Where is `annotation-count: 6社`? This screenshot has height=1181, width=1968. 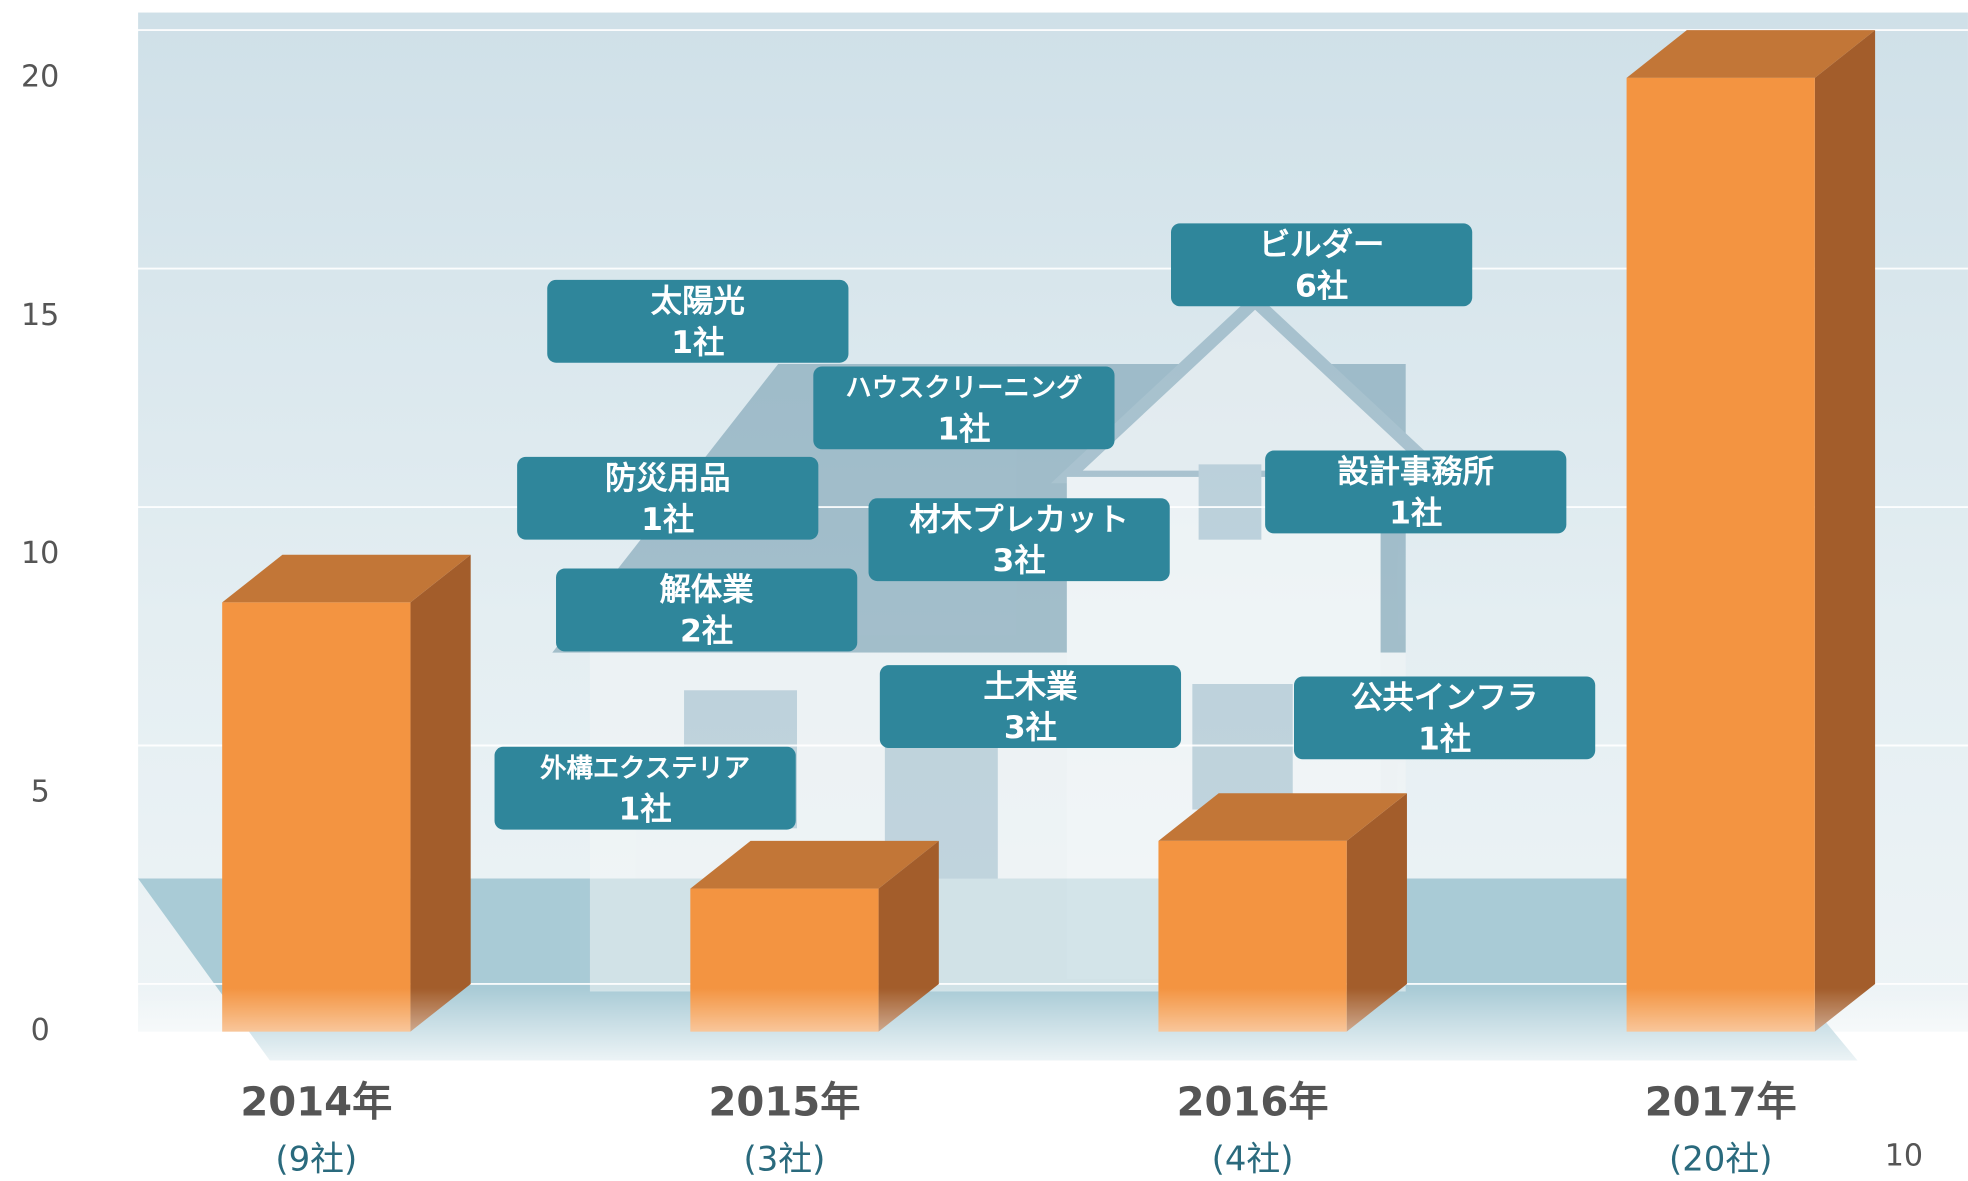 annotation-count: 6社 is located at coordinates (1321, 286).